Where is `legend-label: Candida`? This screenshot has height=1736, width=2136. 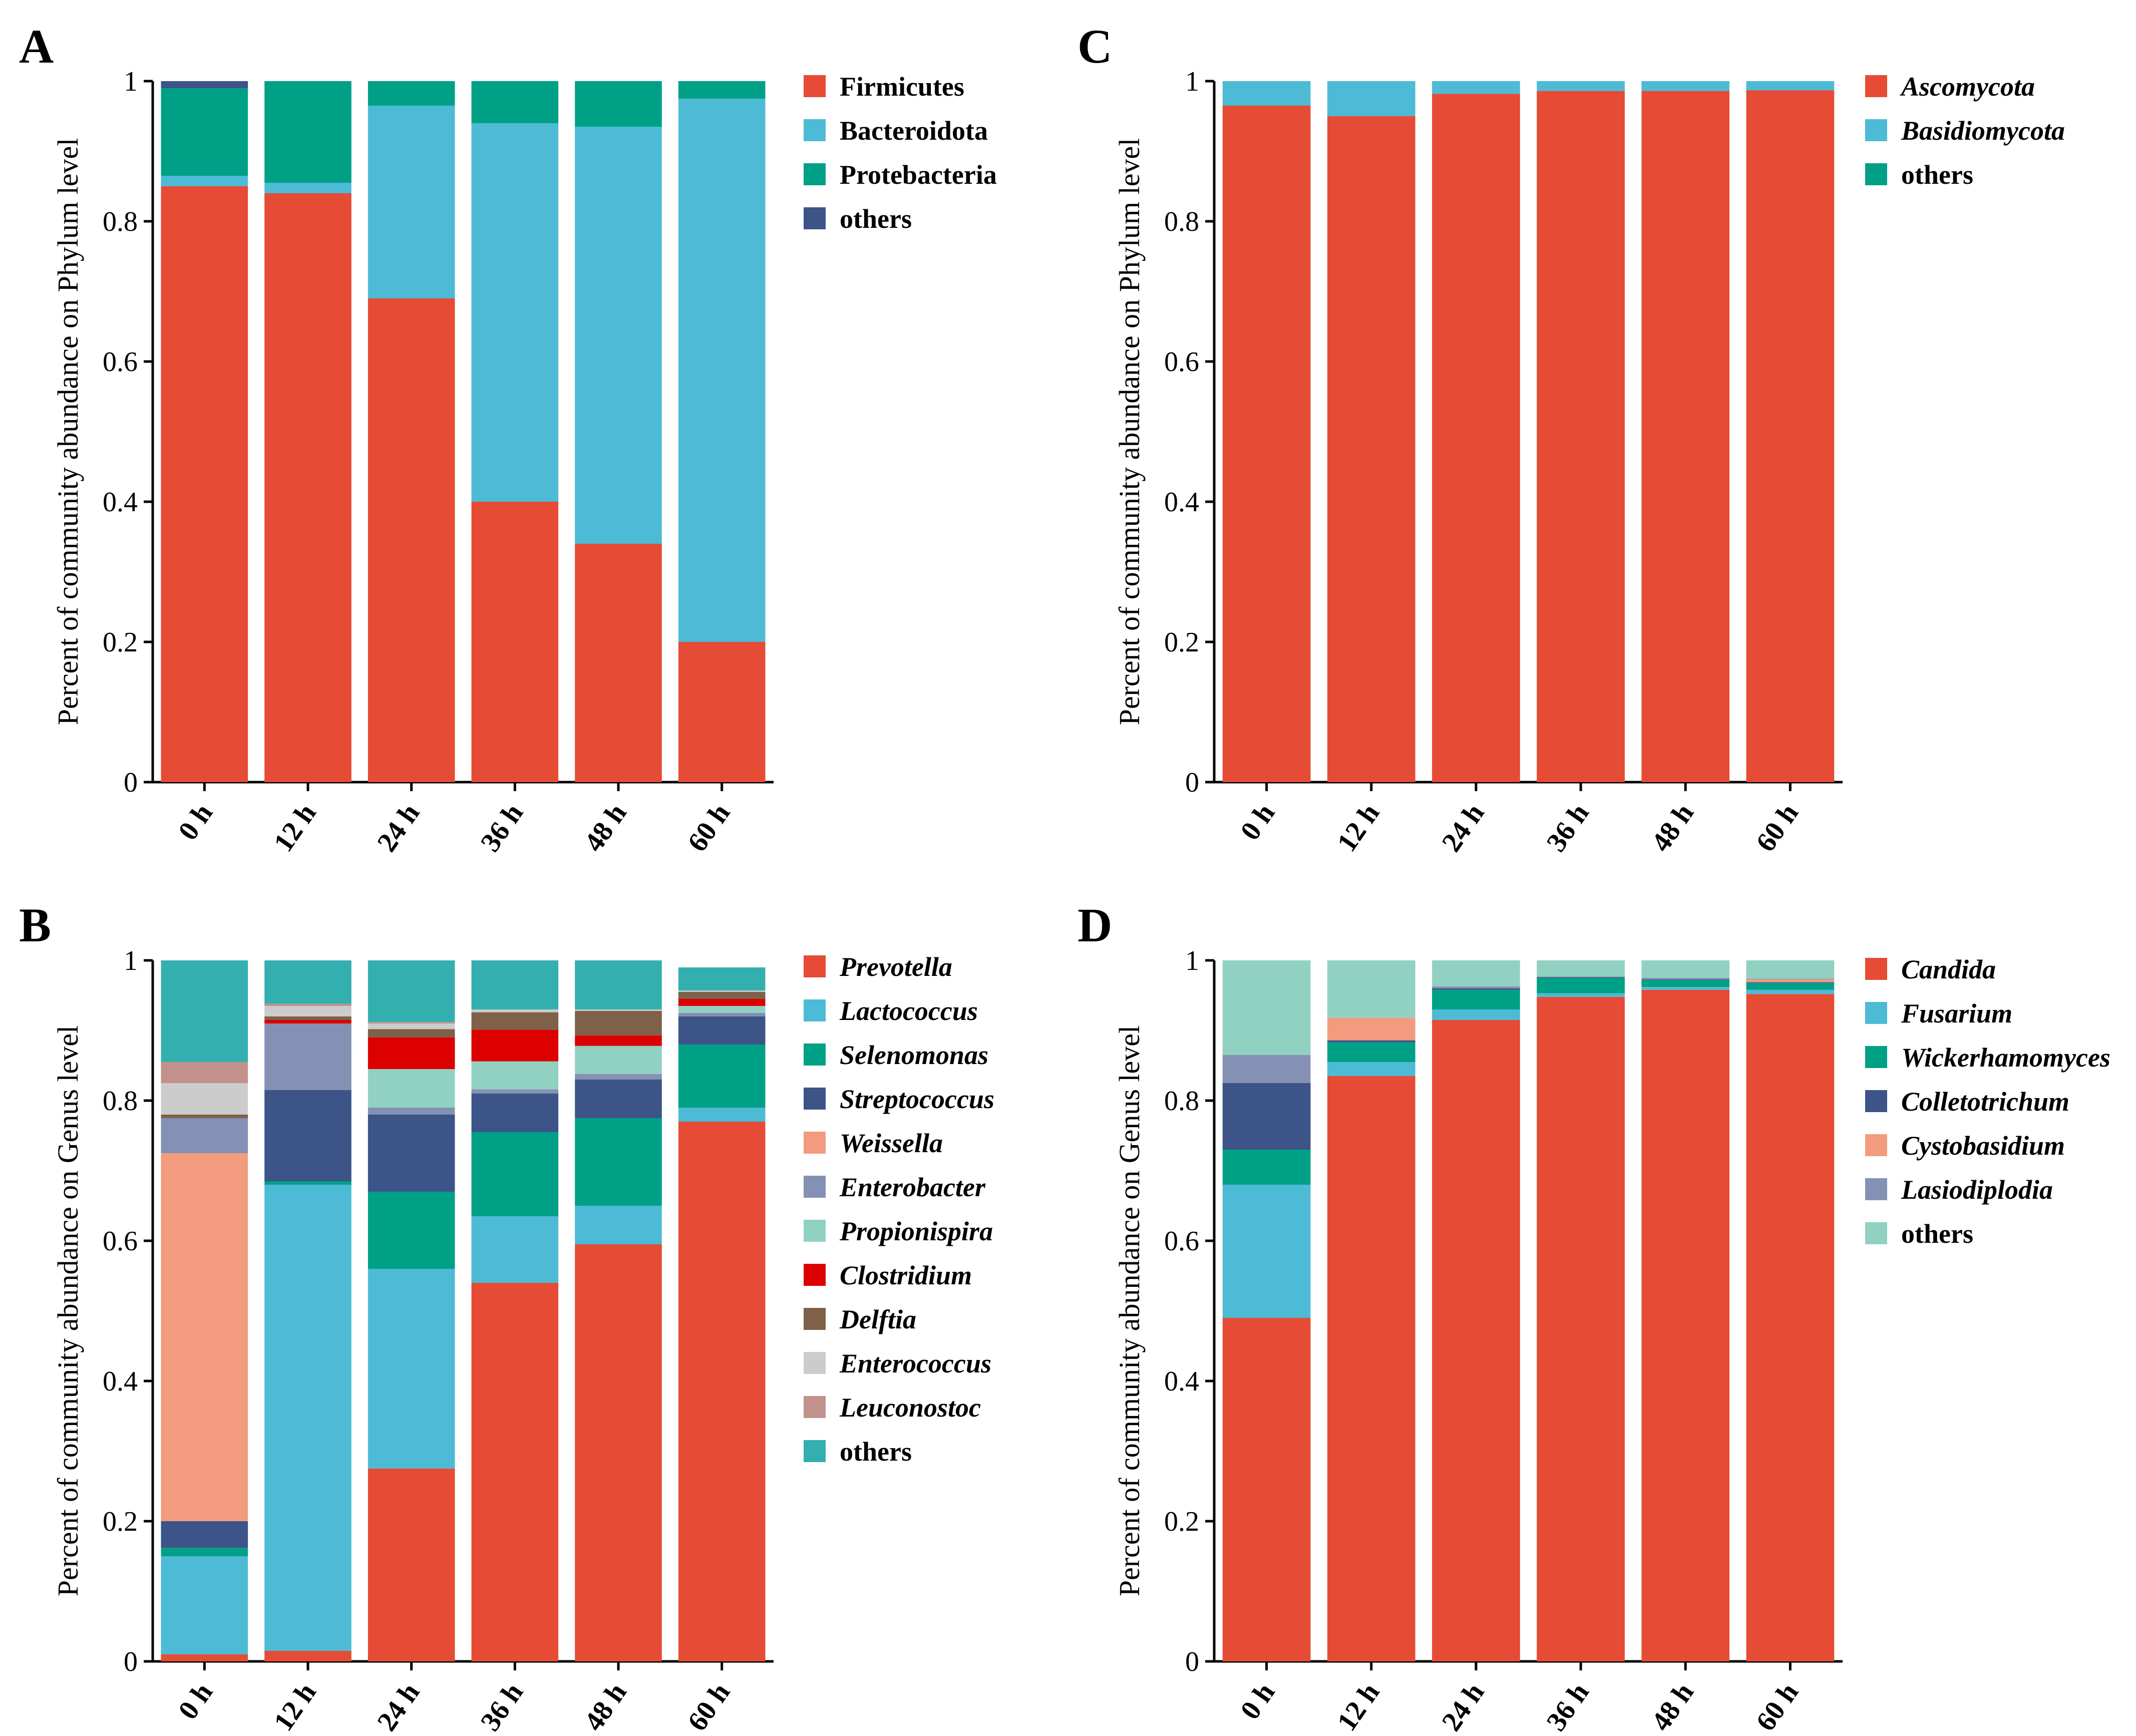 legend-label: Candida is located at coordinates (1949, 969).